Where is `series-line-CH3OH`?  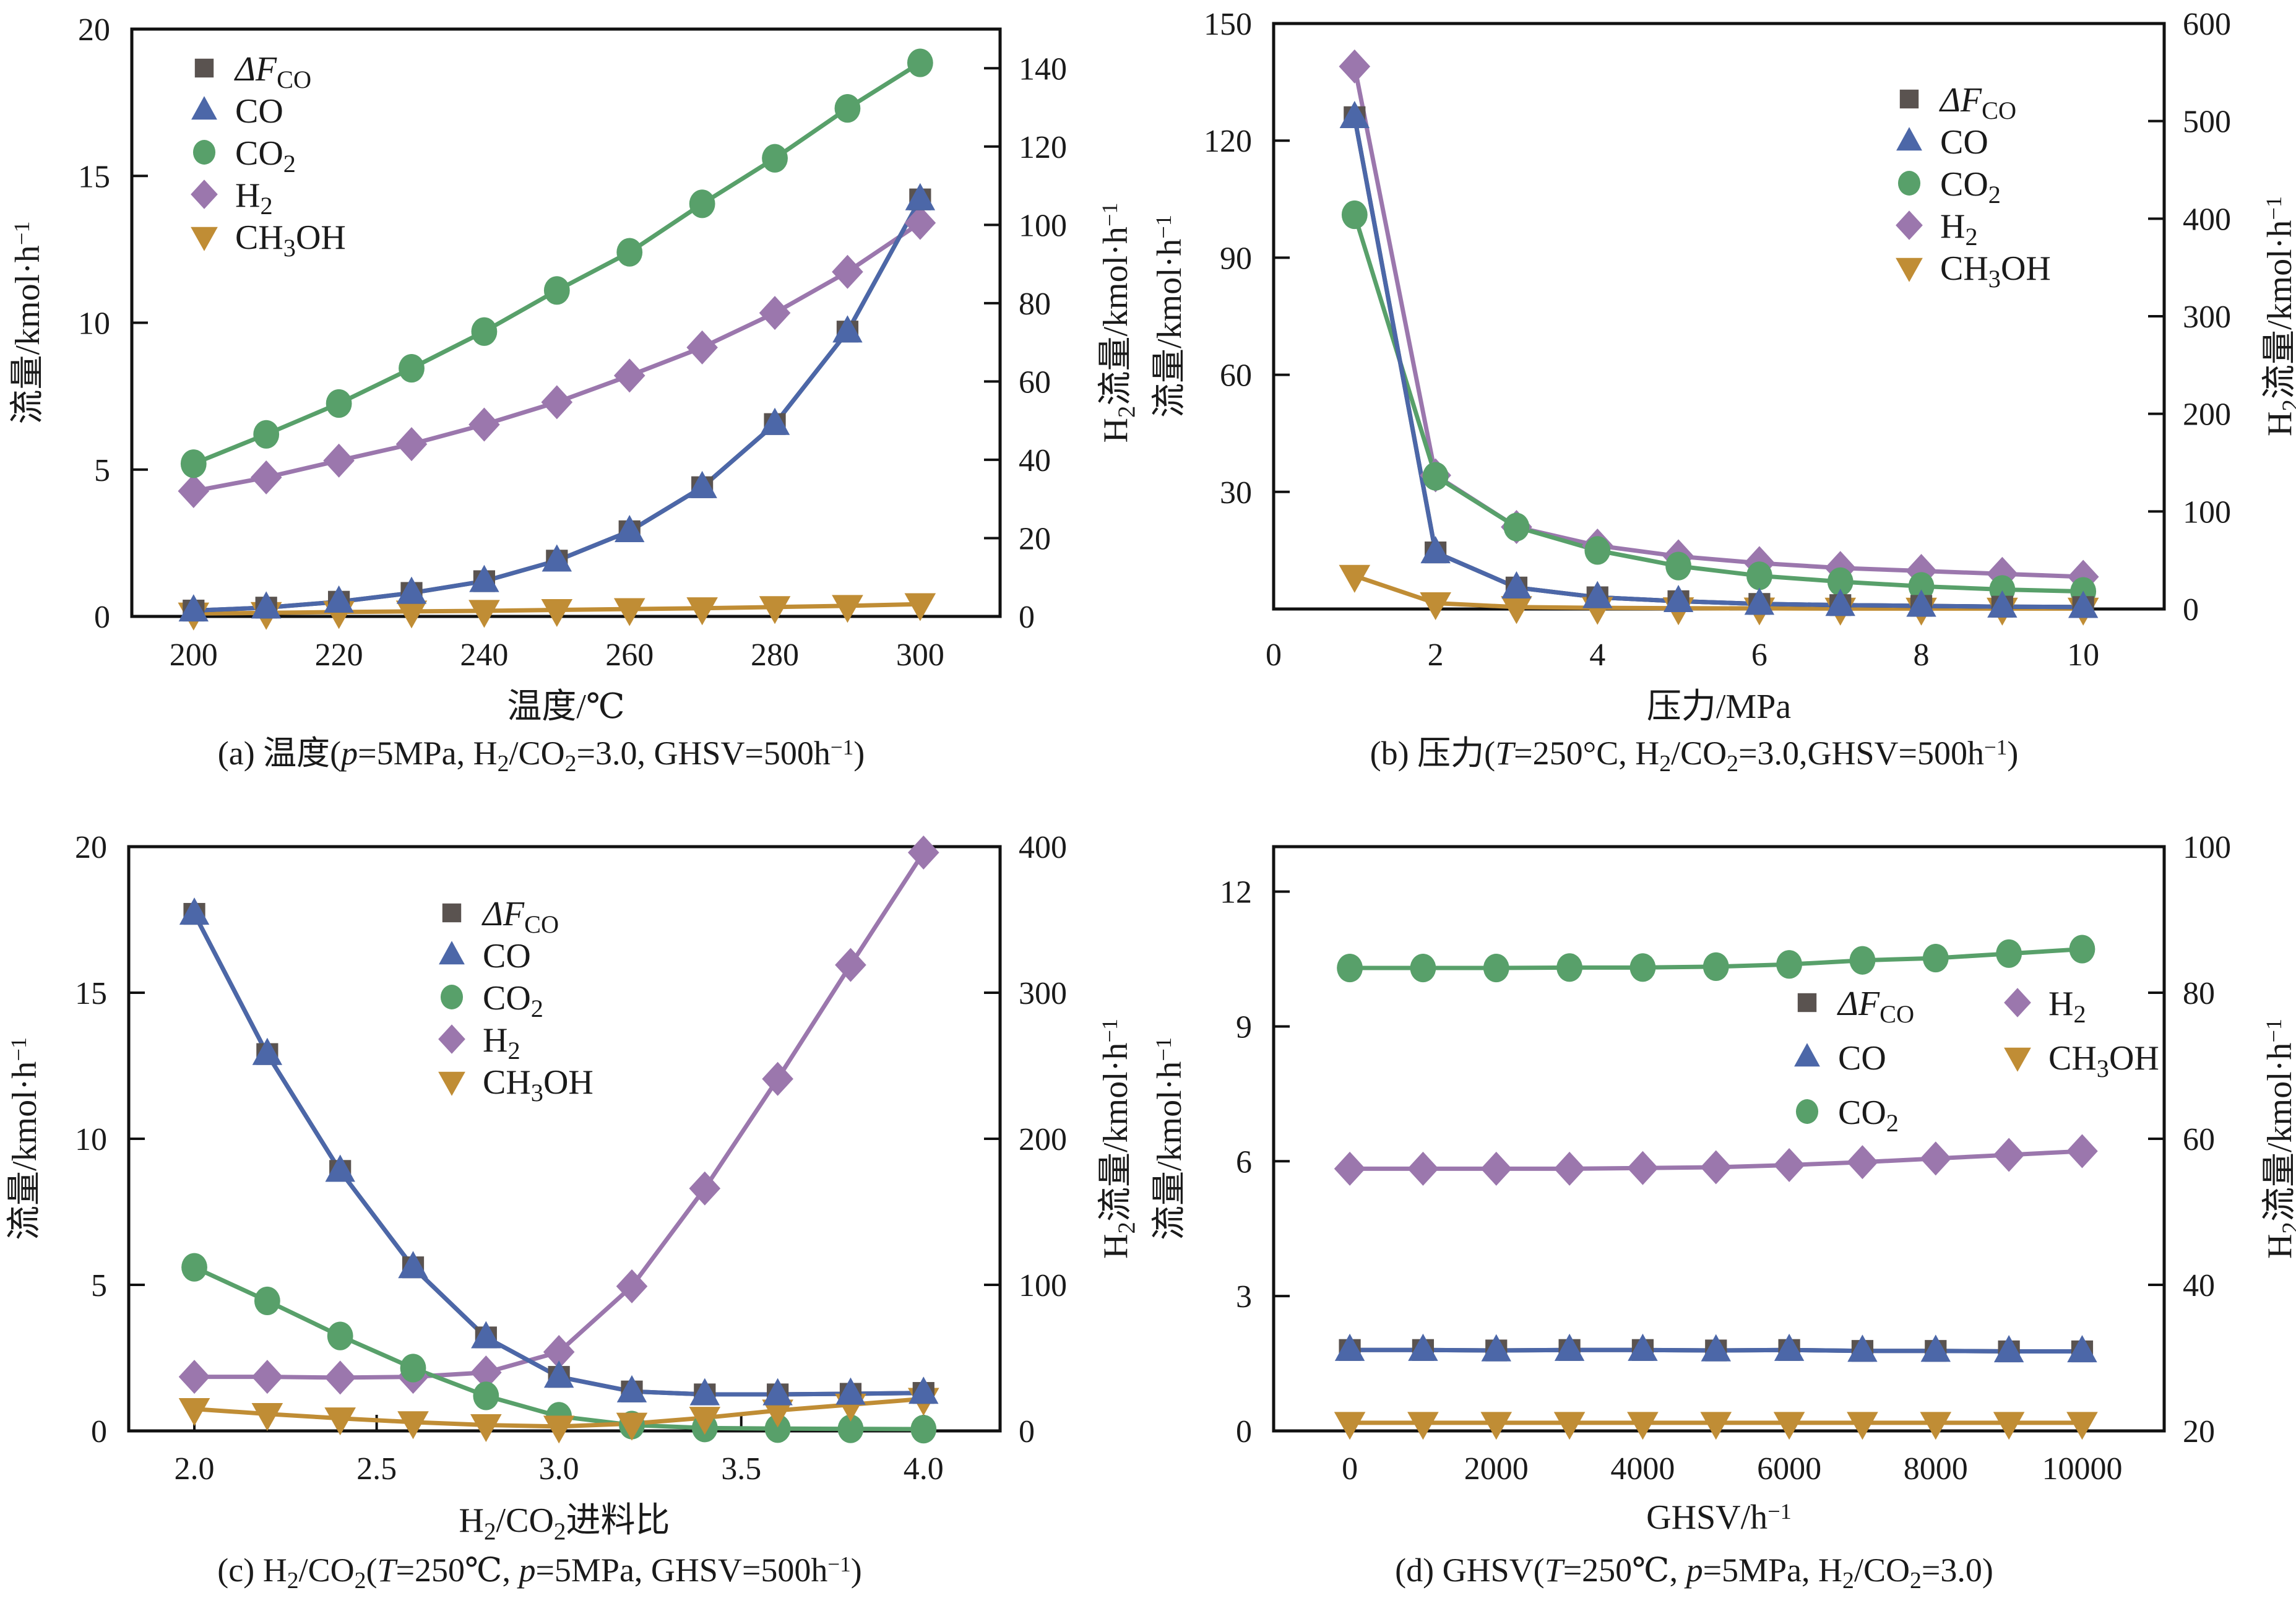 series-line-CH3OH is located at coordinates (1718, 592).